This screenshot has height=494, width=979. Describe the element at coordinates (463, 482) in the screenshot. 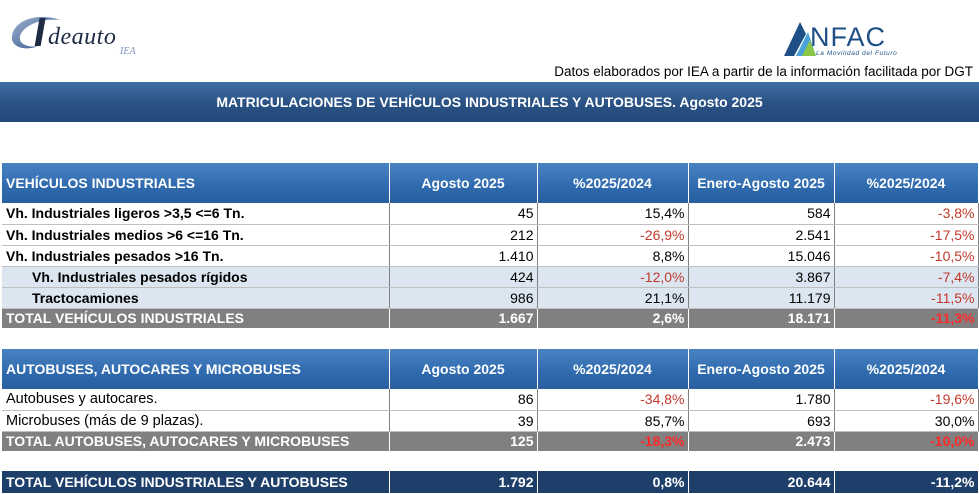

I see `grand-total-aug: 1.792` at that location.